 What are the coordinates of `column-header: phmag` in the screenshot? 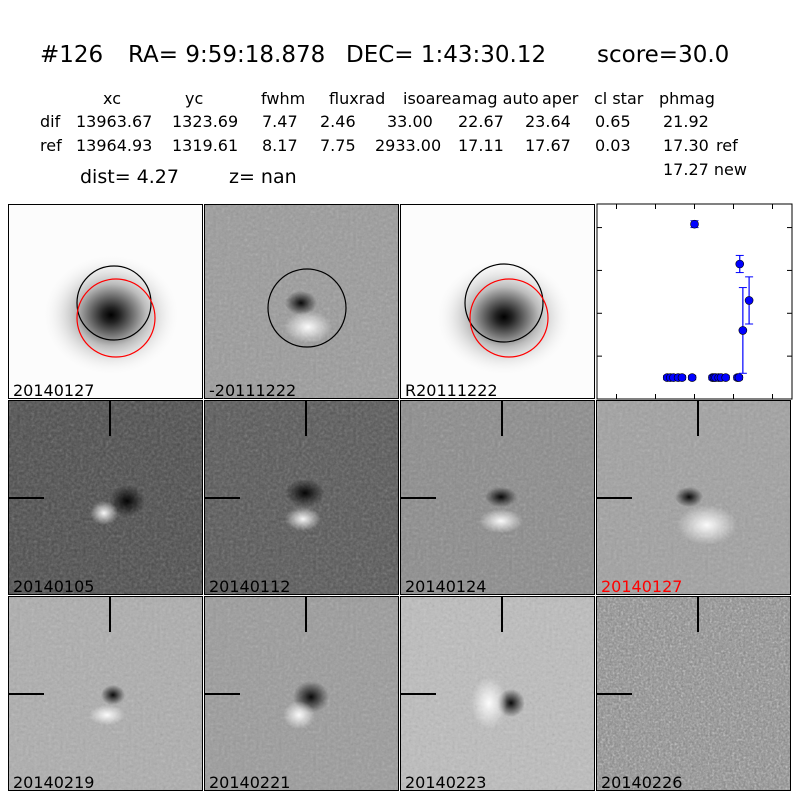 It's located at (687, 98).